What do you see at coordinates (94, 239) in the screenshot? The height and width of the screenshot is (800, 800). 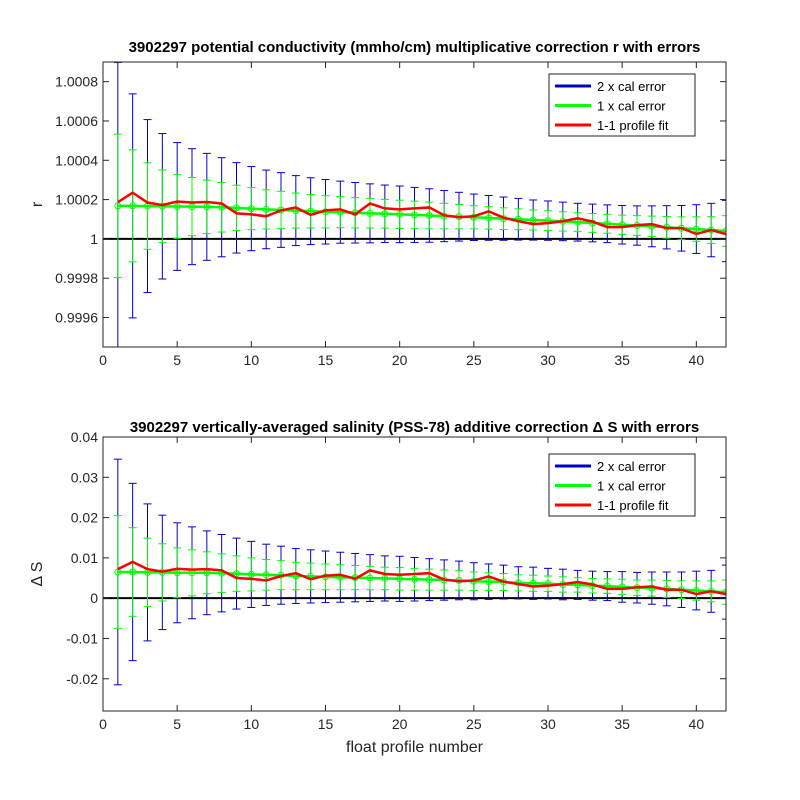 I see `y-tick-label: 1` at bounding box center [94, 239].